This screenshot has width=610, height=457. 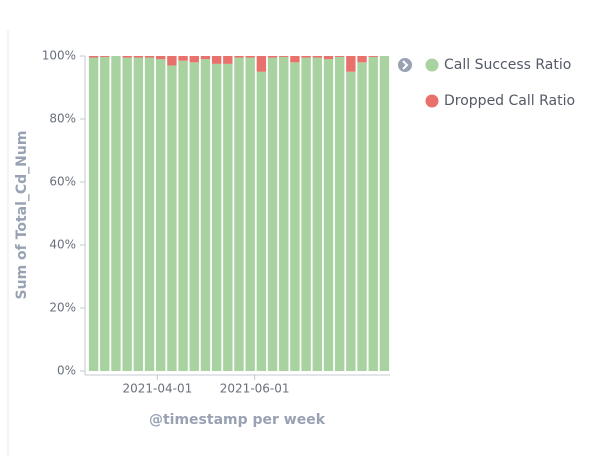 What do you see at coordinates (507, 65) in the screenshot?
I see `legend-label: Call Success Ratio` at bounding box center [507, 65].